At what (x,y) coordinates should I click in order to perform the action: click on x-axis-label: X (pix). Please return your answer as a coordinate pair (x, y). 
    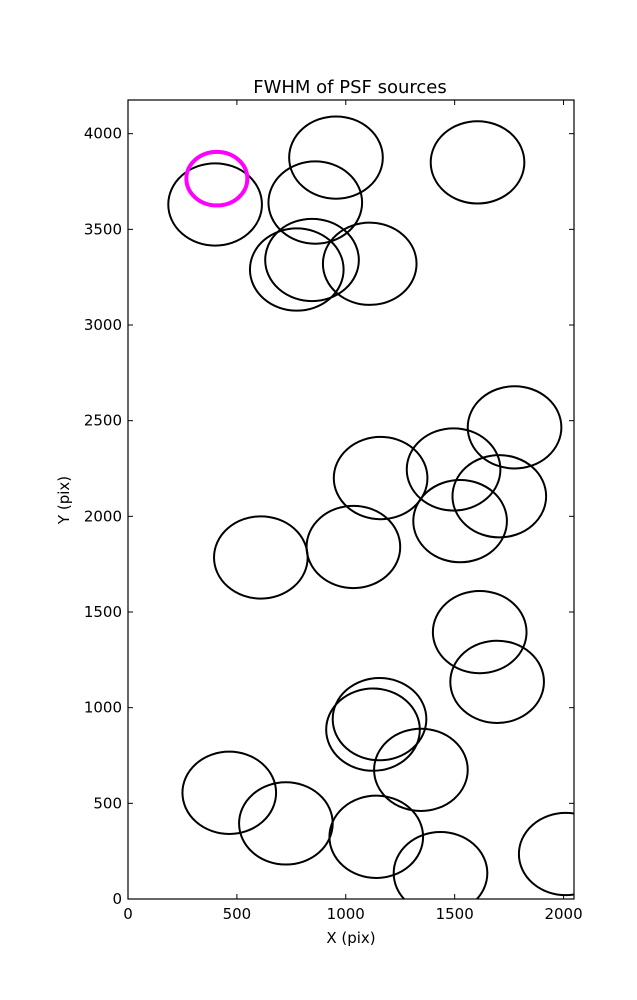
    Looking at the image, I should click on (350, 938).